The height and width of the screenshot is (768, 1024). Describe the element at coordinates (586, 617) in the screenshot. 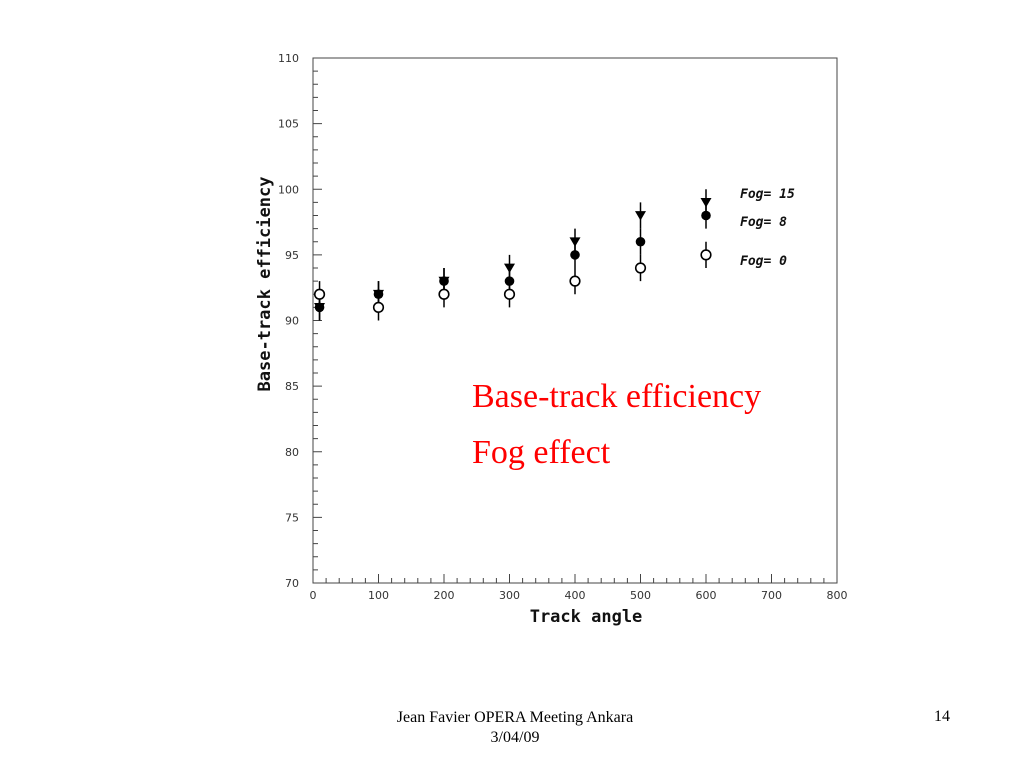

I see `x-axis-title: Track angle` at that location.